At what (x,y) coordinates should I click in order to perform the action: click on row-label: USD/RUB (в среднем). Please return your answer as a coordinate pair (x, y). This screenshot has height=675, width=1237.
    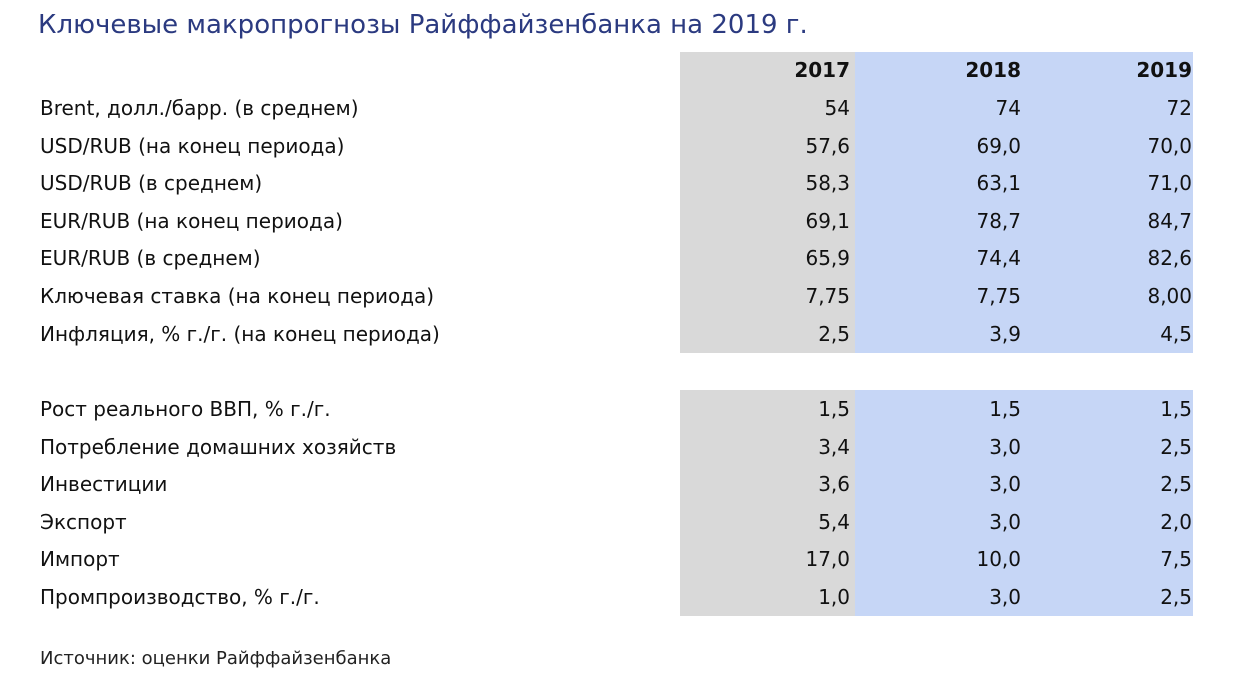
    Looking at the image, I should click on (151, 183).